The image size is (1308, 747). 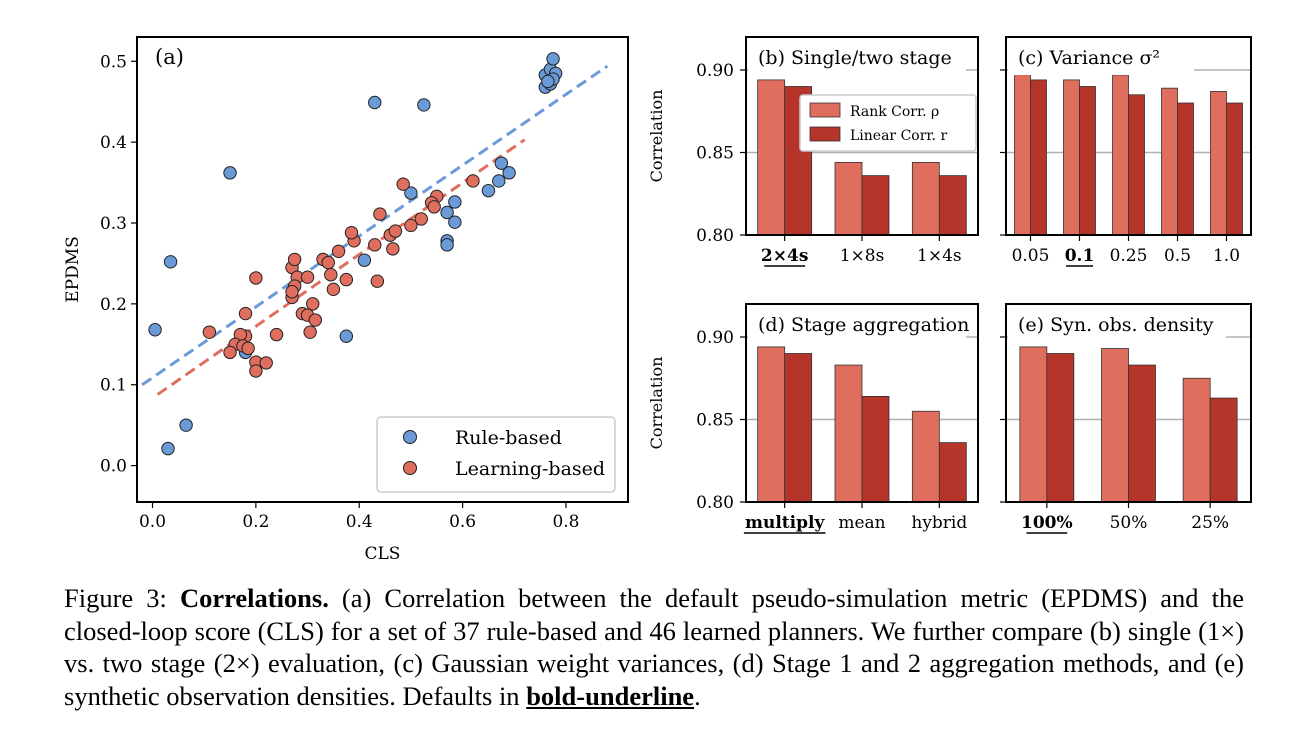 I want to click on x-tick-label: 25%, so click(x=1210, y=523).